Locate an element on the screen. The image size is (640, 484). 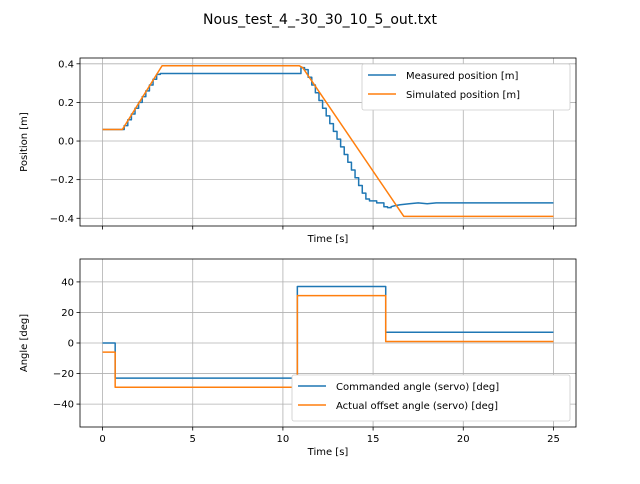
legend-entry: Measured position [m] is located at coordinates (462, 76).